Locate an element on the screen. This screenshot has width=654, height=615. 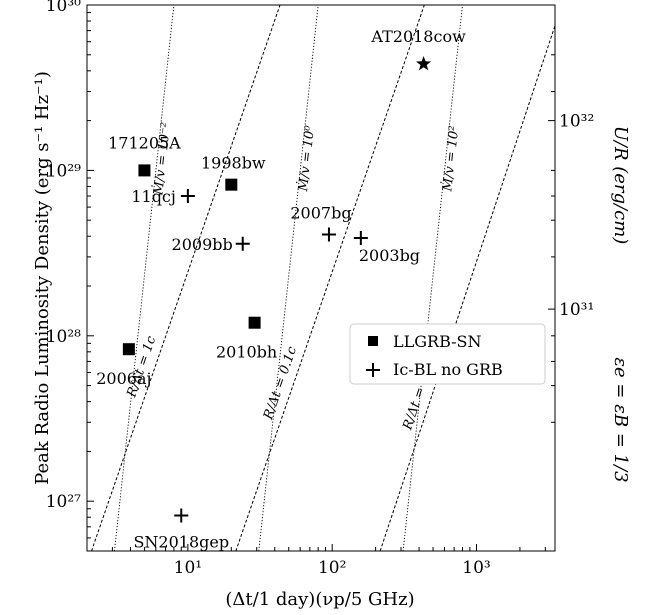
x-tick-label: 10¹ is located at coordinates (188, 568).